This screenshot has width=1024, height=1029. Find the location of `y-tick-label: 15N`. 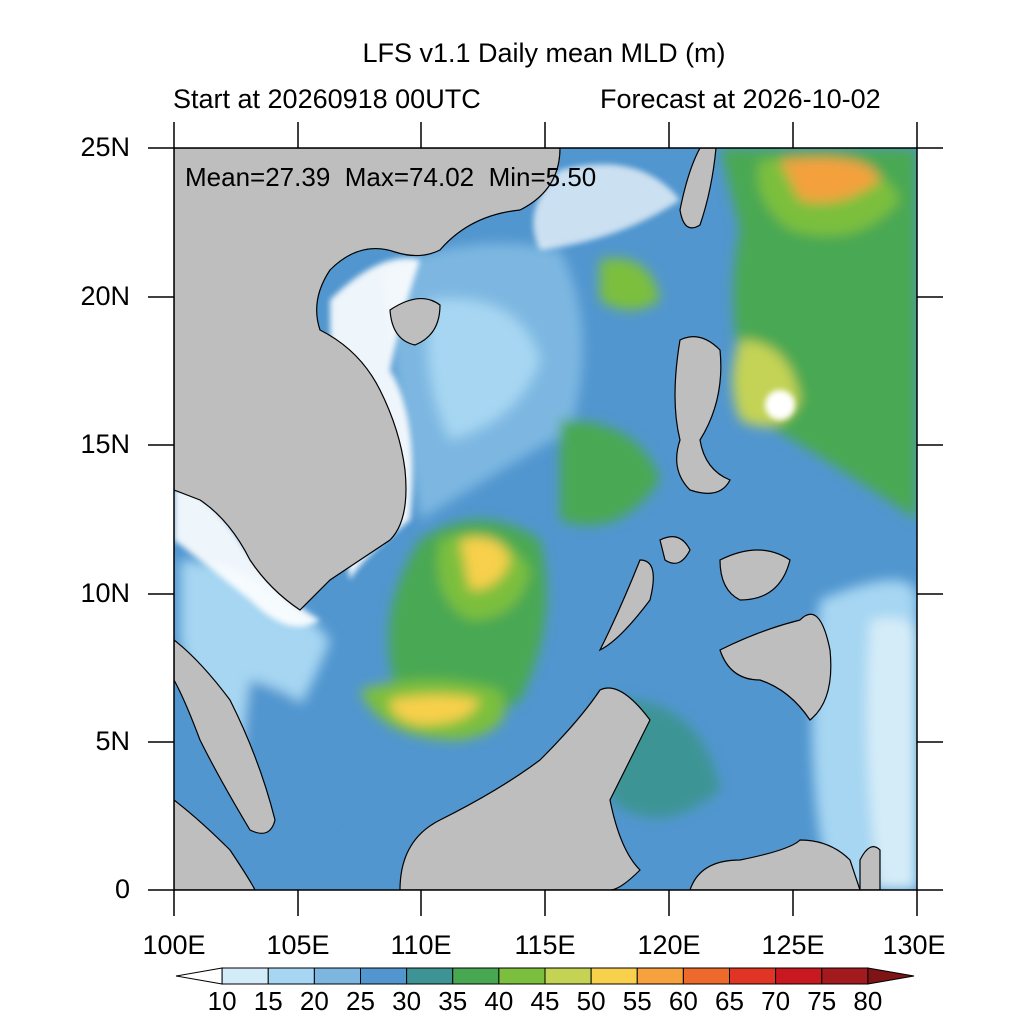

y-tick-label: 15N is located at coordinates (105, 444).